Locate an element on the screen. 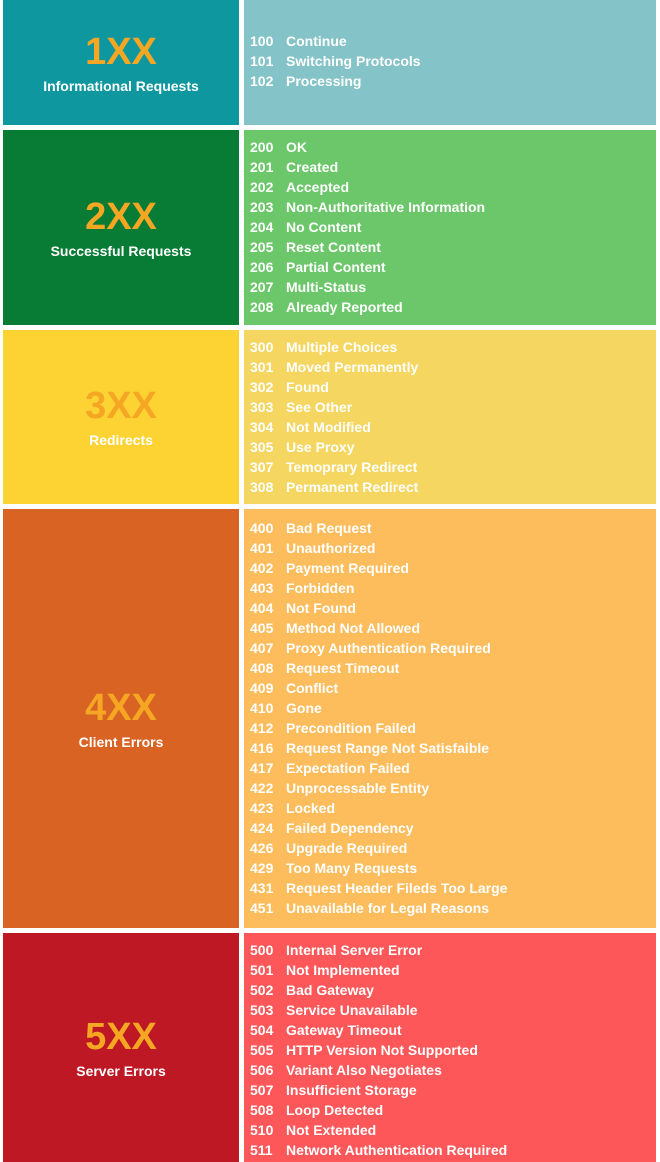 This screenshot has width=660, height=1162. status-item-403: 403 Forbidden is located at coordinates (302, 588).